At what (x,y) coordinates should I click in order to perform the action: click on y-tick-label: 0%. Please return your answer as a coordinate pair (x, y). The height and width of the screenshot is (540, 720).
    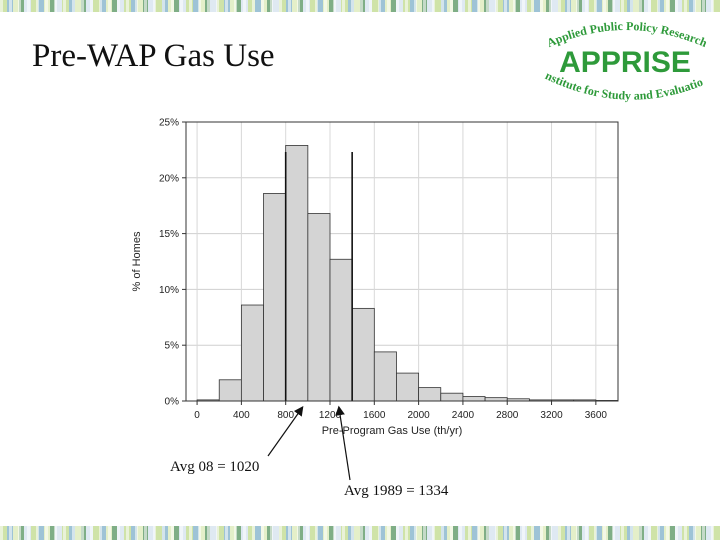
    Looking at the image, I should click on (172, 402).